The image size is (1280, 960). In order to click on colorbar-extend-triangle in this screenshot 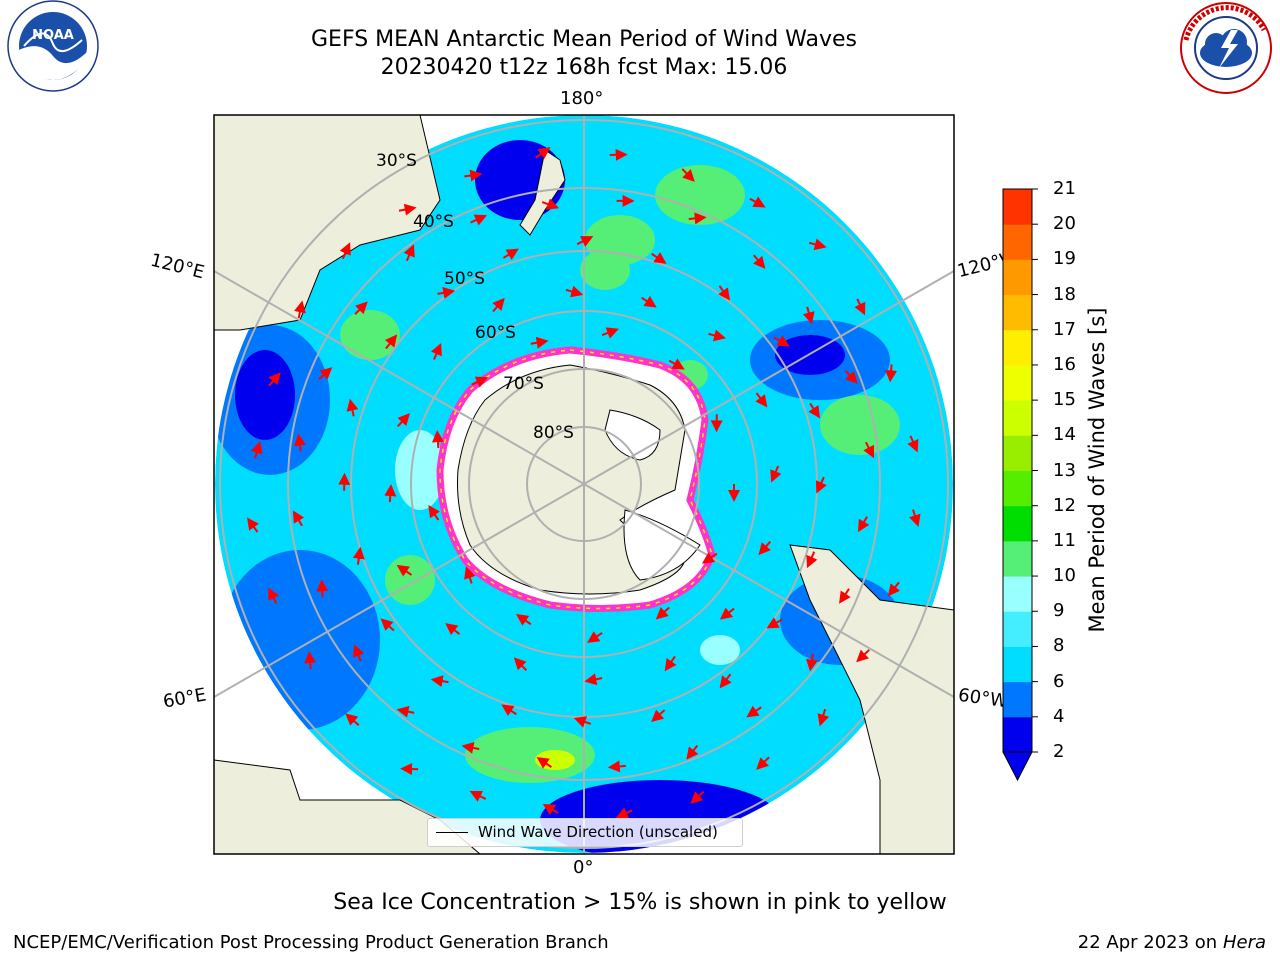, I will do `click(1017, 766)`.